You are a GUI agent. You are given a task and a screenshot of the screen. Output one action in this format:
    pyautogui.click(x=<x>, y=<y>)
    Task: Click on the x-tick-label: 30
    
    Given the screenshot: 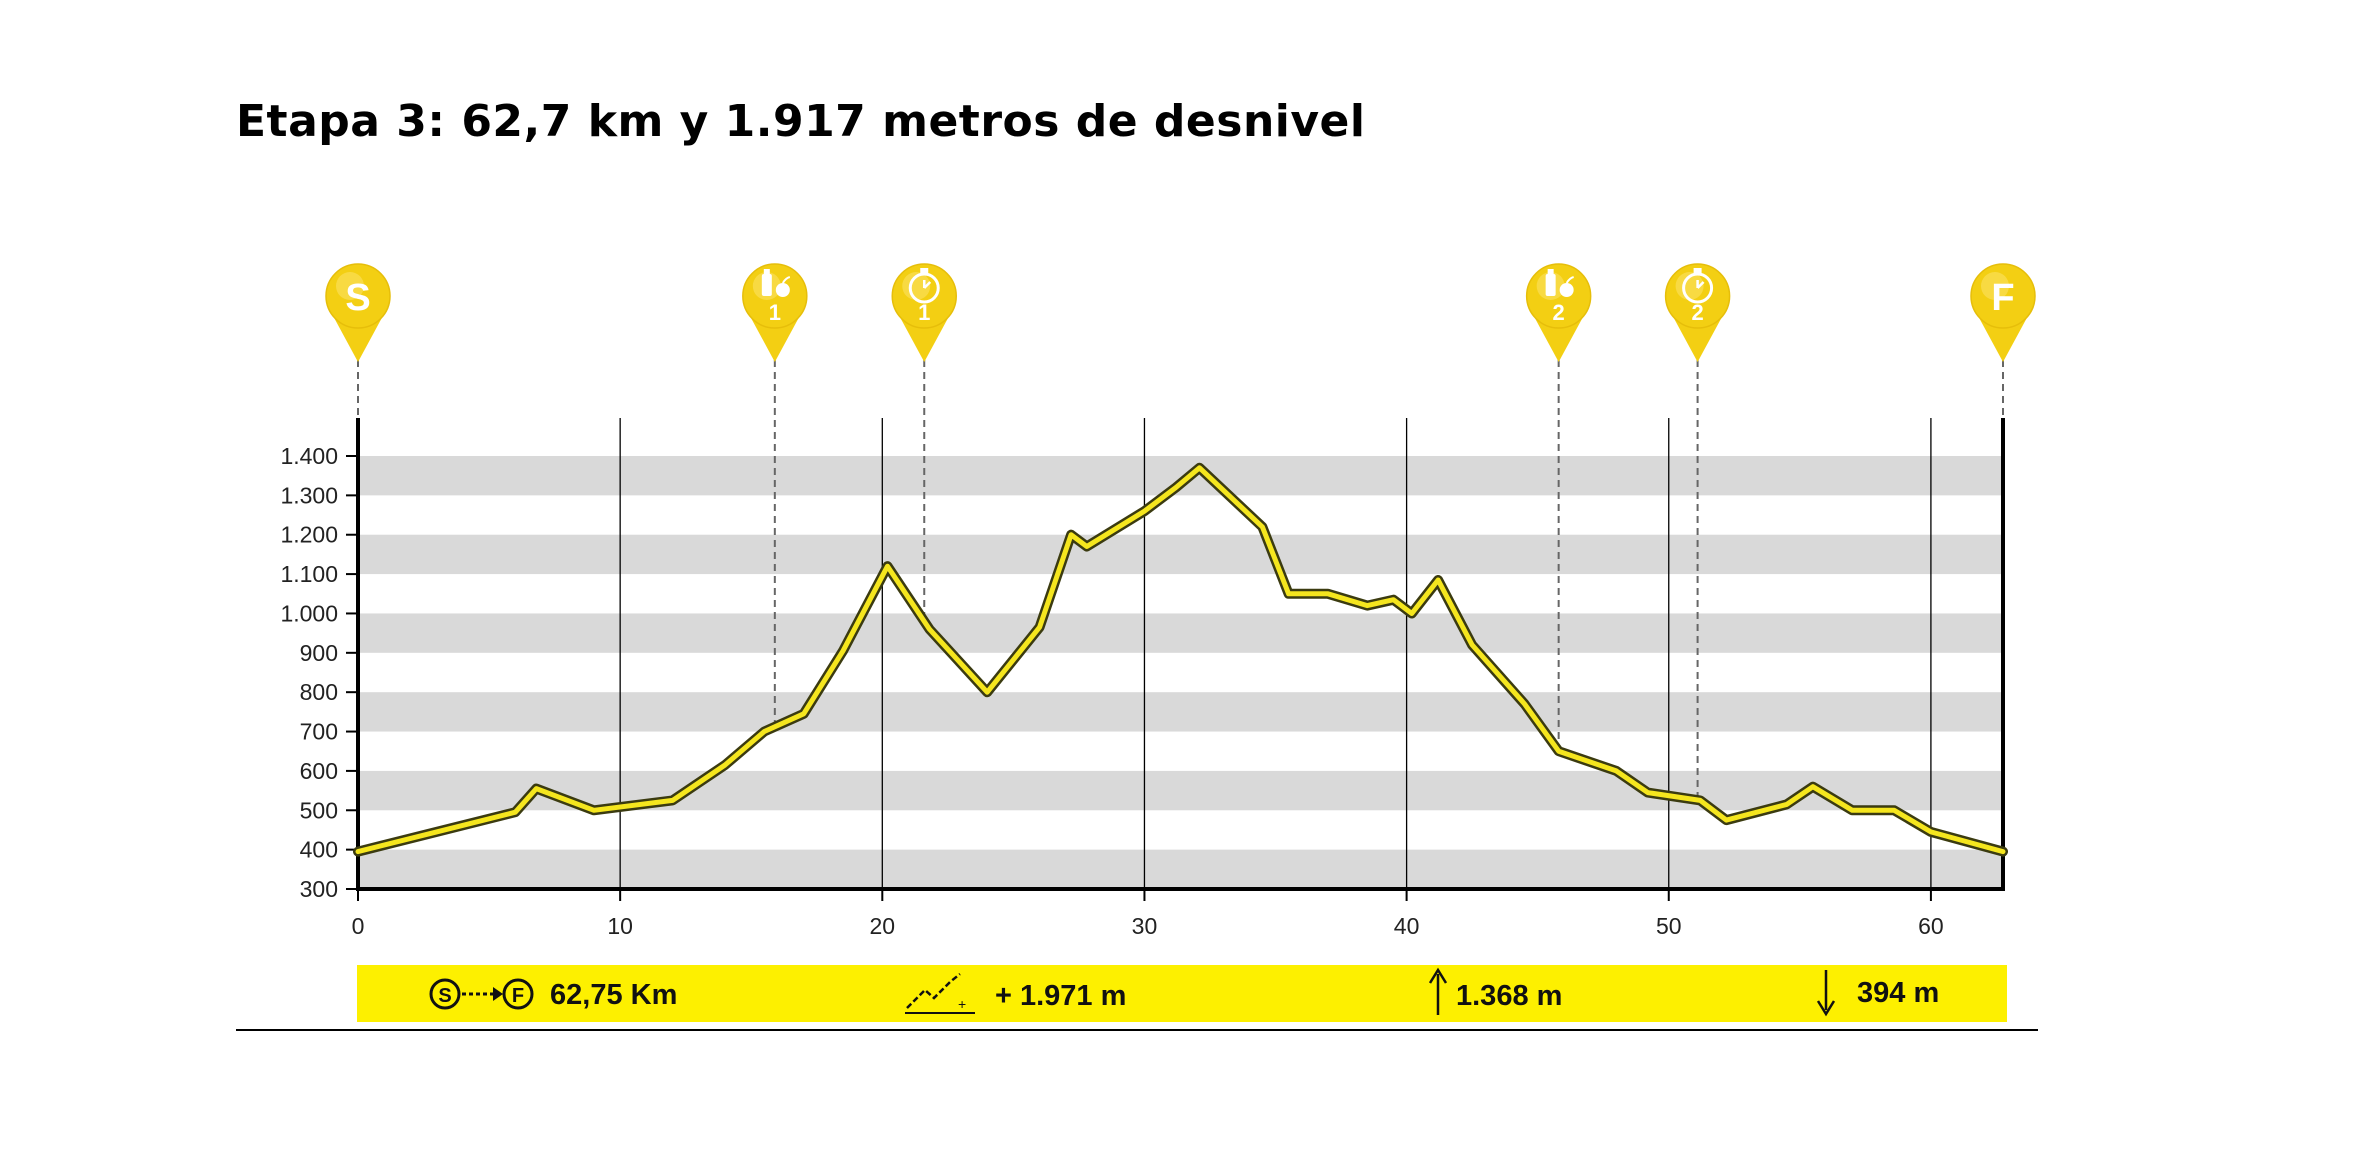 What is the action you would take?
    pyautogui.click(x=1145, y=926)
    